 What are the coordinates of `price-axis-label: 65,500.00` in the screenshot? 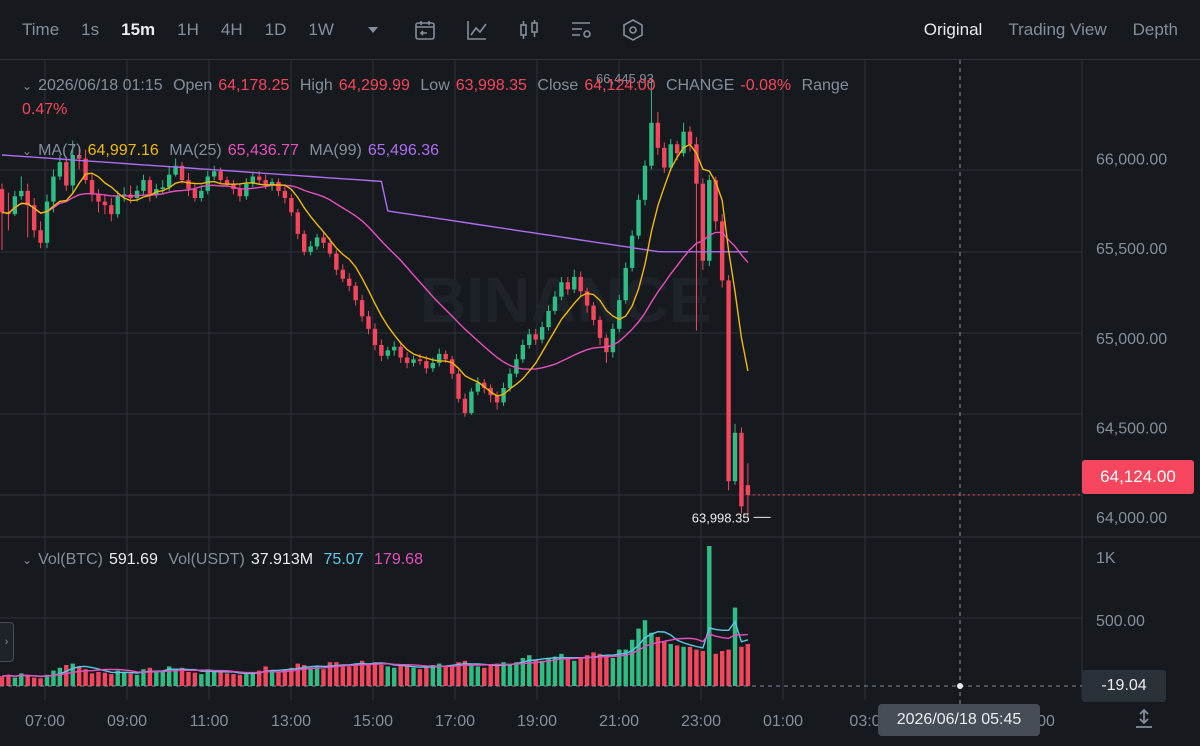 It's located at (1131, 249).